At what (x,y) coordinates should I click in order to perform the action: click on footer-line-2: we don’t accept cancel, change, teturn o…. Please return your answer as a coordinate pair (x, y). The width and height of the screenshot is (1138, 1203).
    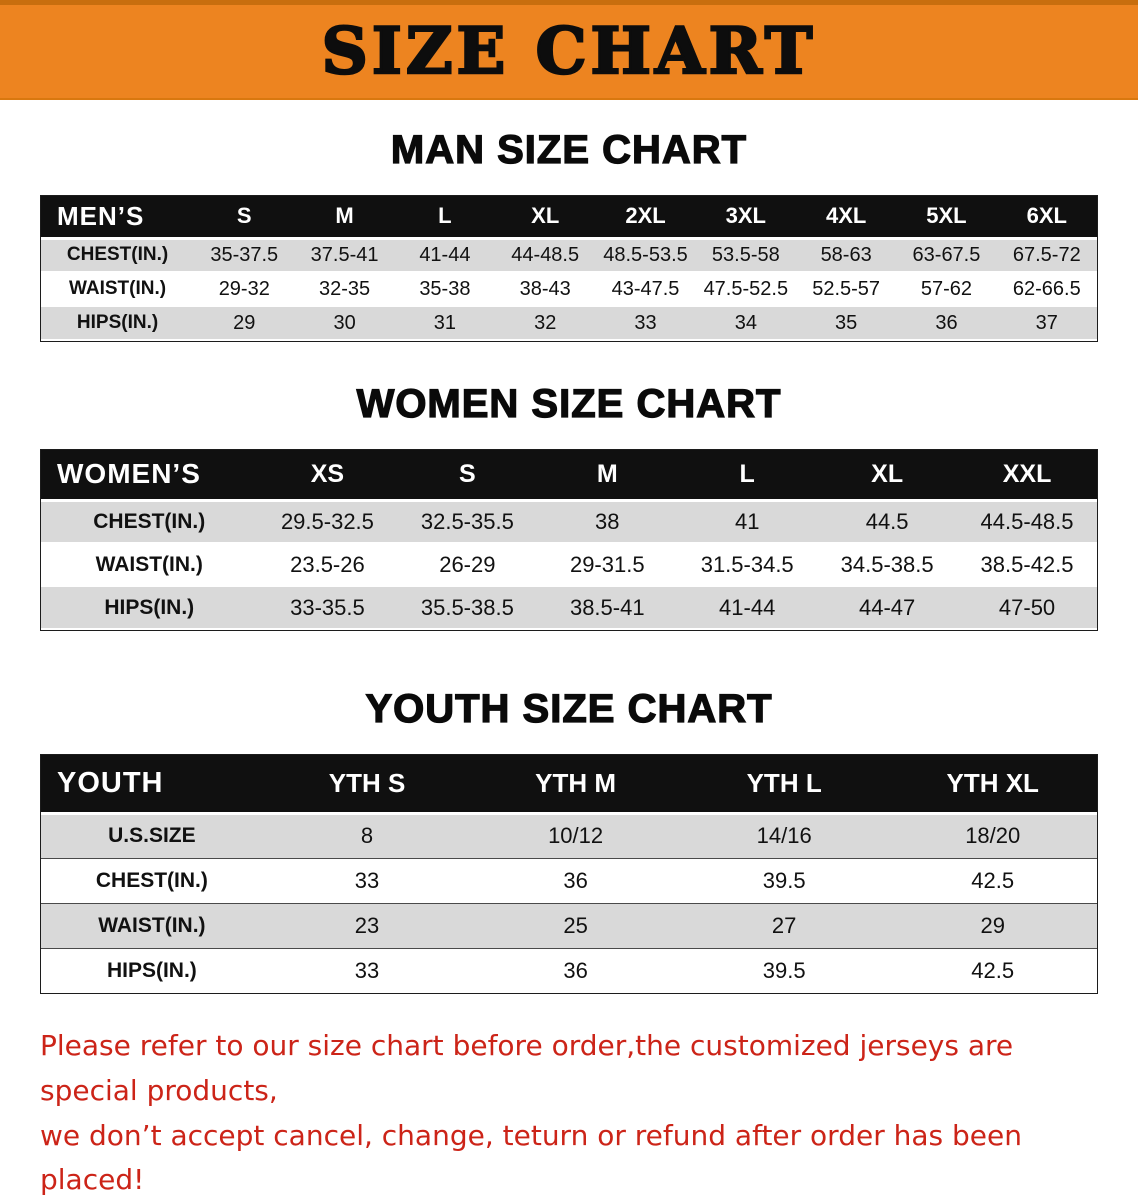
    Looking at the image, I should click on (531, 1157).